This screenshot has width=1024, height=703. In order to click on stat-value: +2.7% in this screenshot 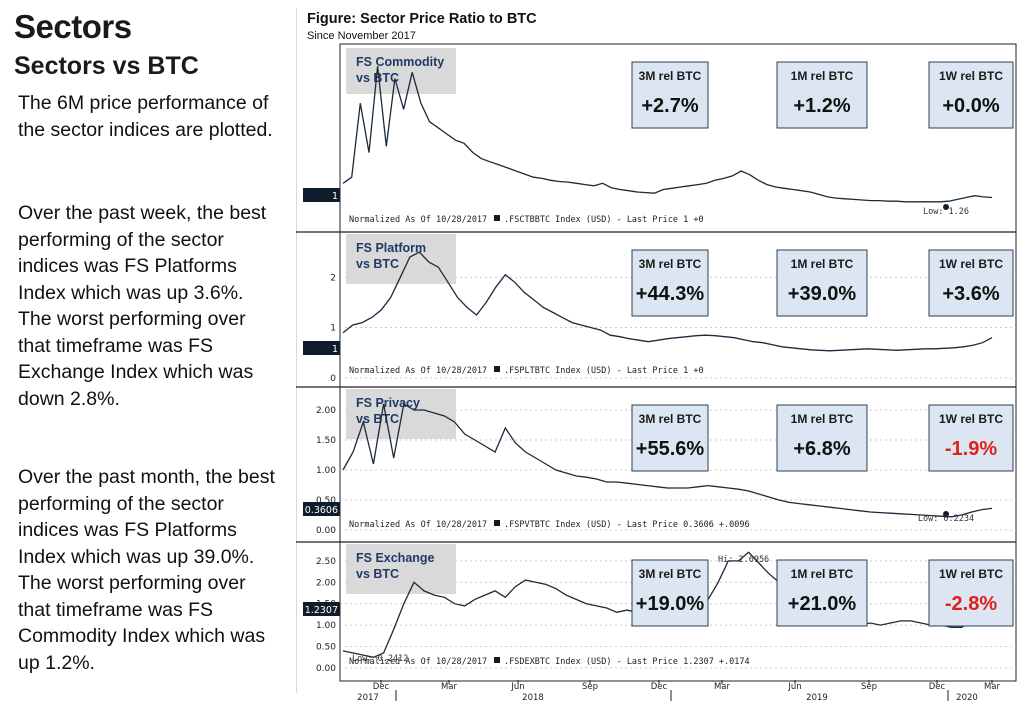, I will do `click(669, 106)`.